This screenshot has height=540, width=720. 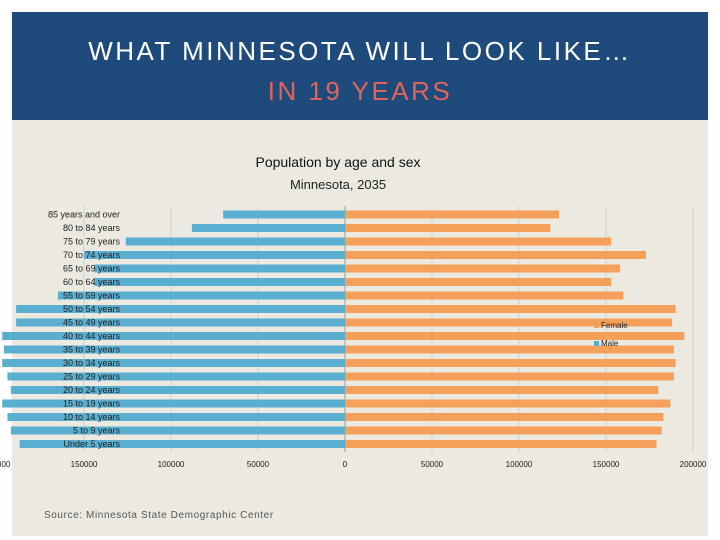 I want to click on female-legend-swatch, so click(x=596, y=325).